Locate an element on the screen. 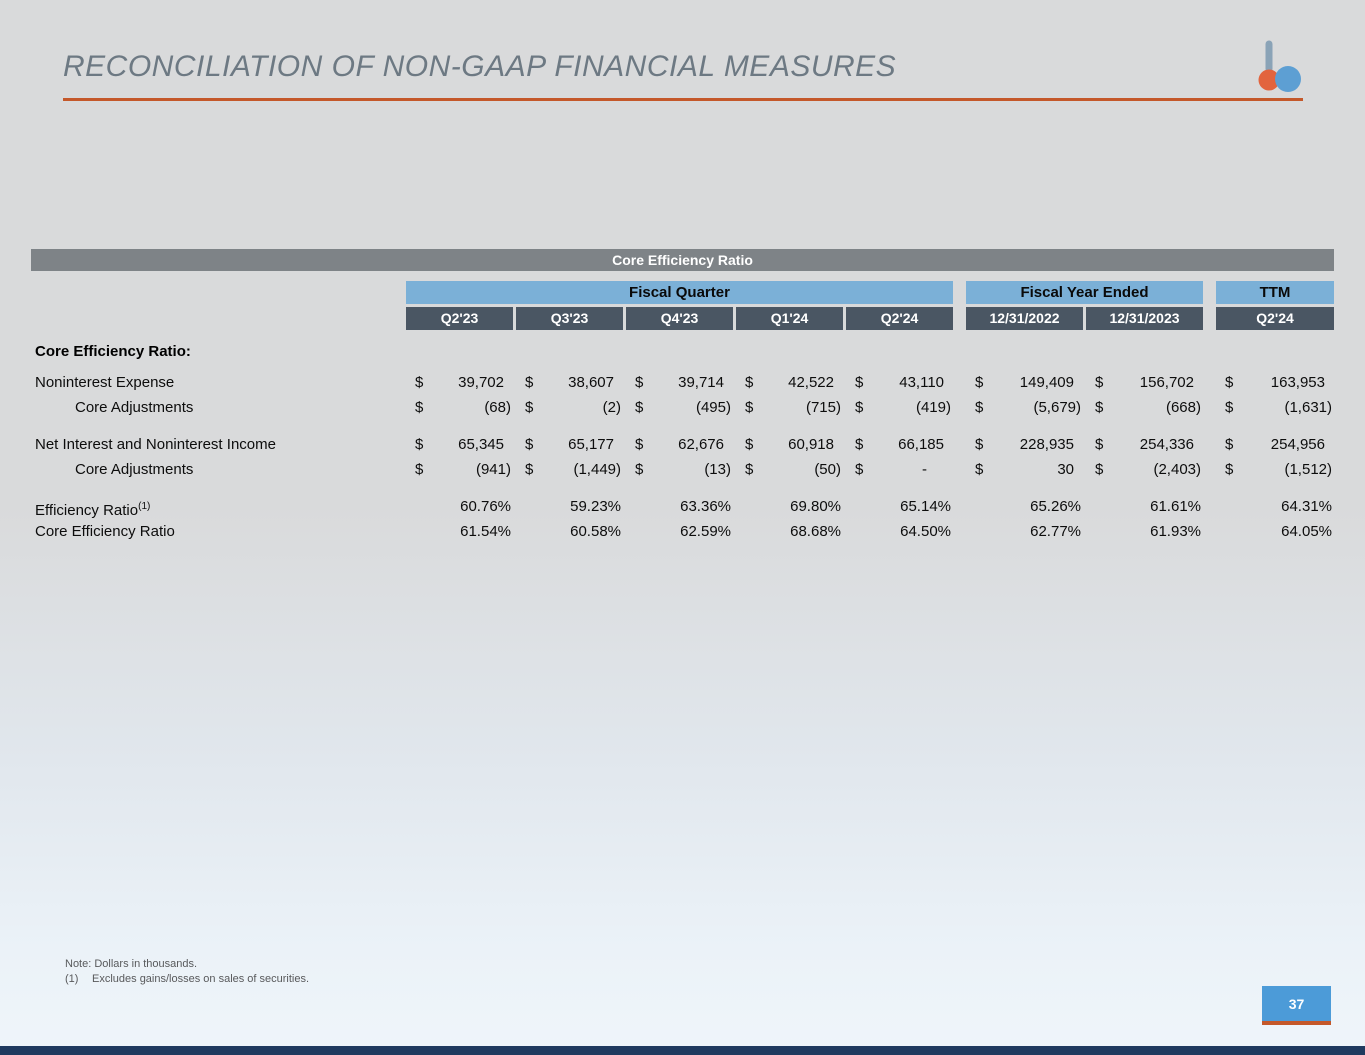 Image resolution: width=1365 pixels, height=1055 pixels. row-label: Efficiency Ratio(1) is located at coordinates (217, 506).